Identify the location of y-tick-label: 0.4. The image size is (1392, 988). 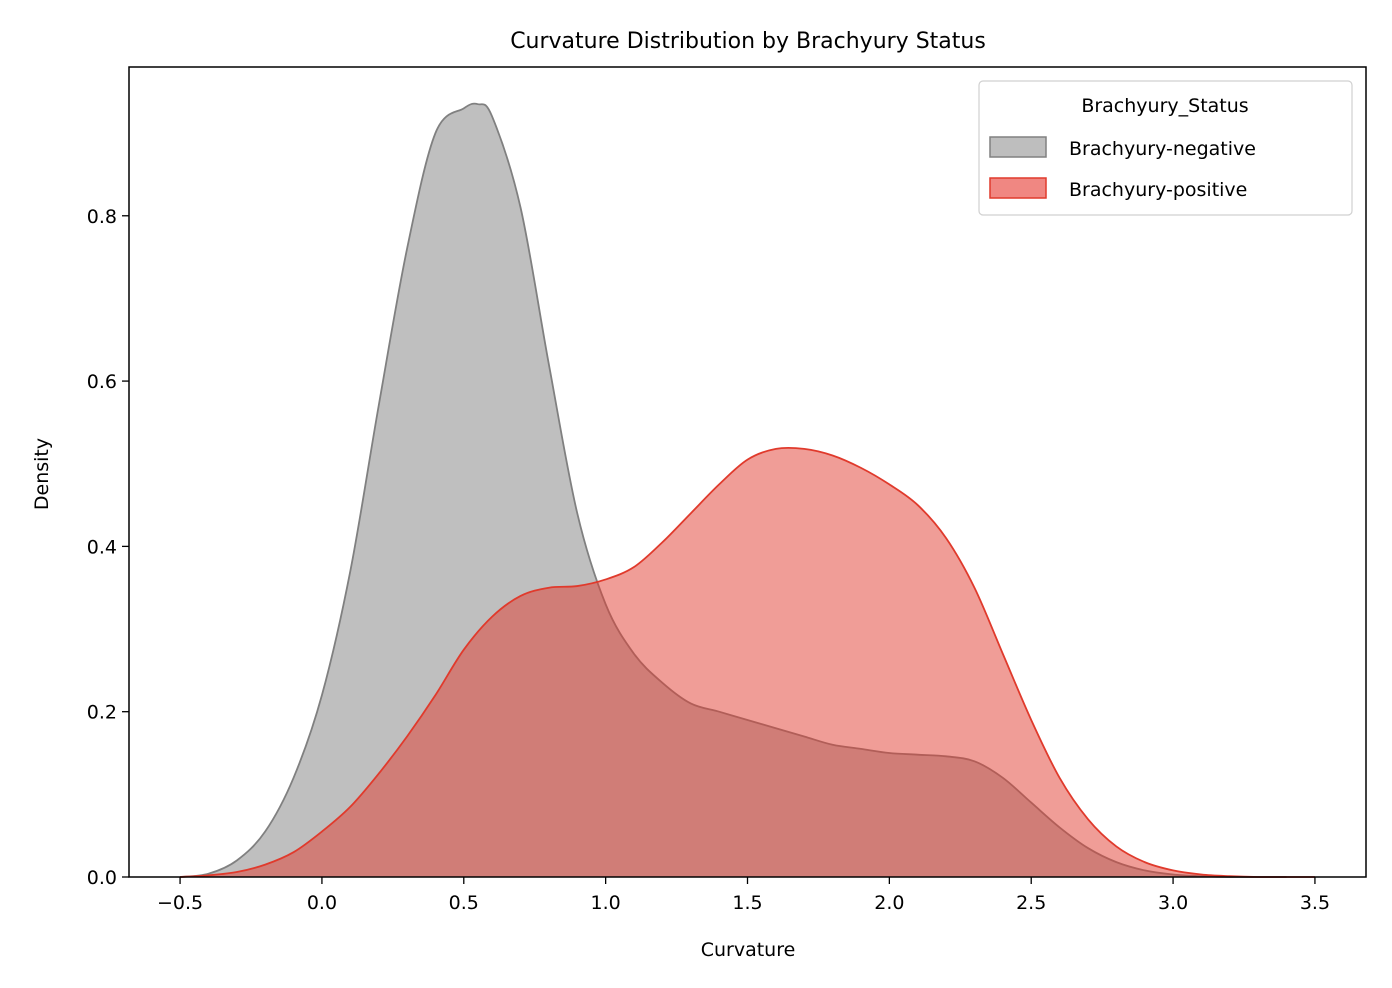
(102, 547).